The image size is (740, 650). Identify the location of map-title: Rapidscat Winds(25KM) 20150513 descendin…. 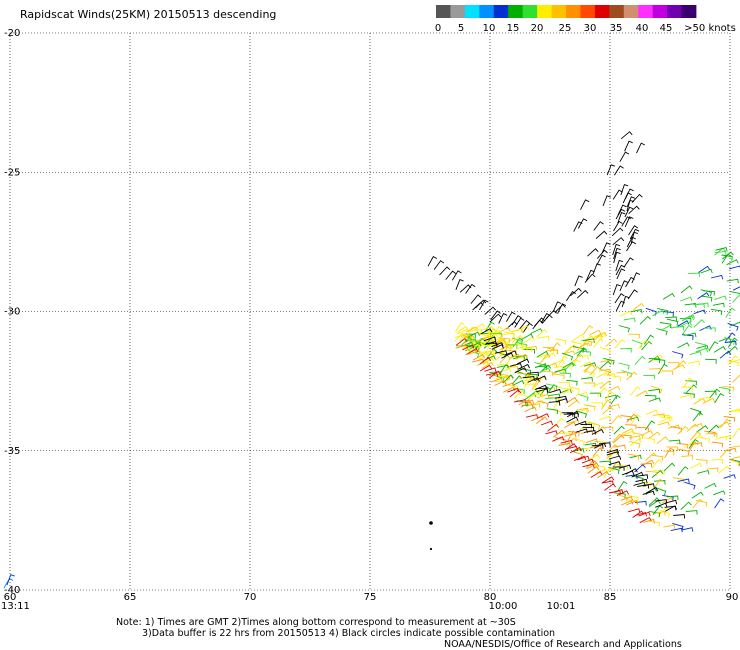
(148, 14).